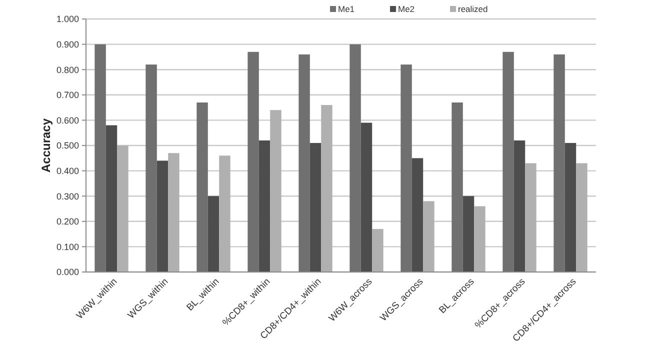  Describe the element at coordinates (67, 171) in the screenshot. I see `y-tick-label: 0.400` at that location.